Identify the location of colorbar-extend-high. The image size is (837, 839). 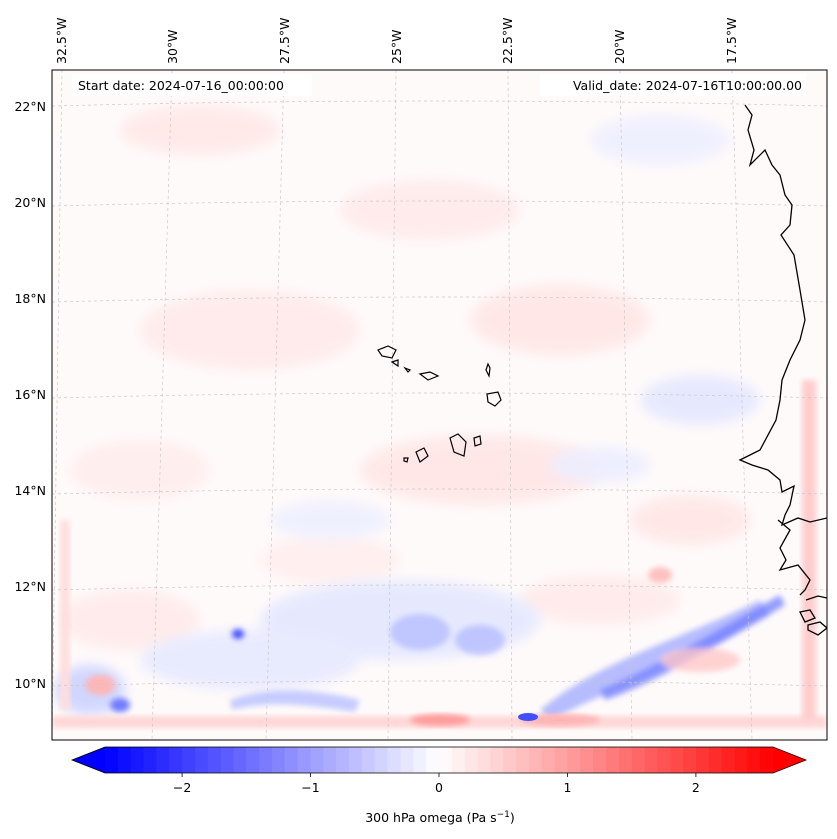
(789, 760).